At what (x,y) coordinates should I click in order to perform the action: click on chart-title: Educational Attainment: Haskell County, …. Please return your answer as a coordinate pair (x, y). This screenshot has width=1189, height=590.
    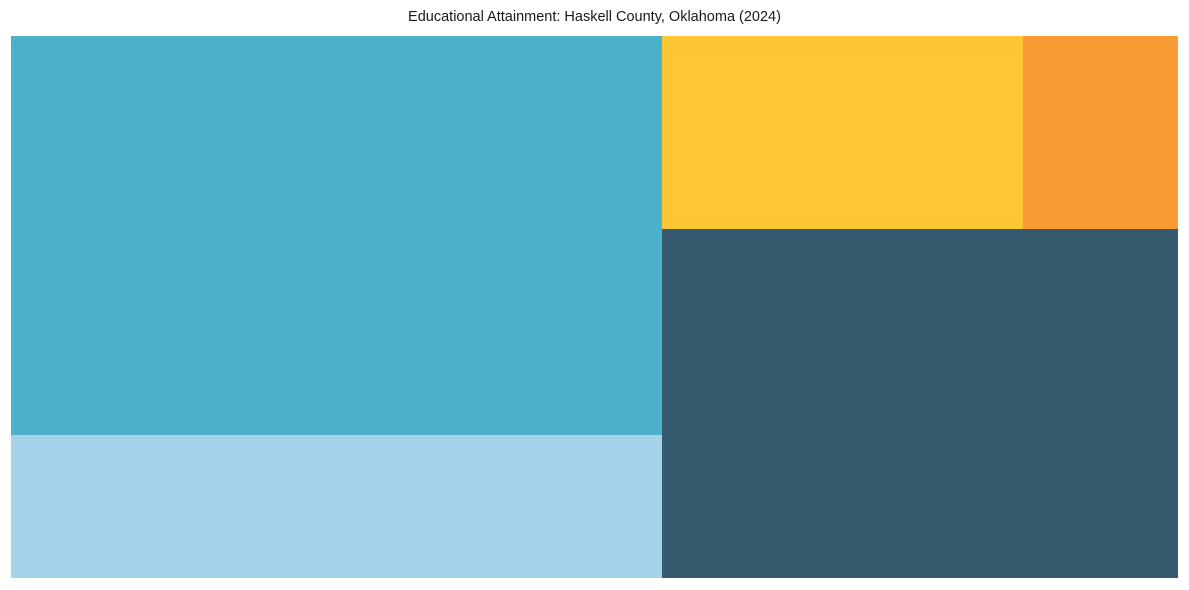
    Looking at the image, I should click on (594, 17).